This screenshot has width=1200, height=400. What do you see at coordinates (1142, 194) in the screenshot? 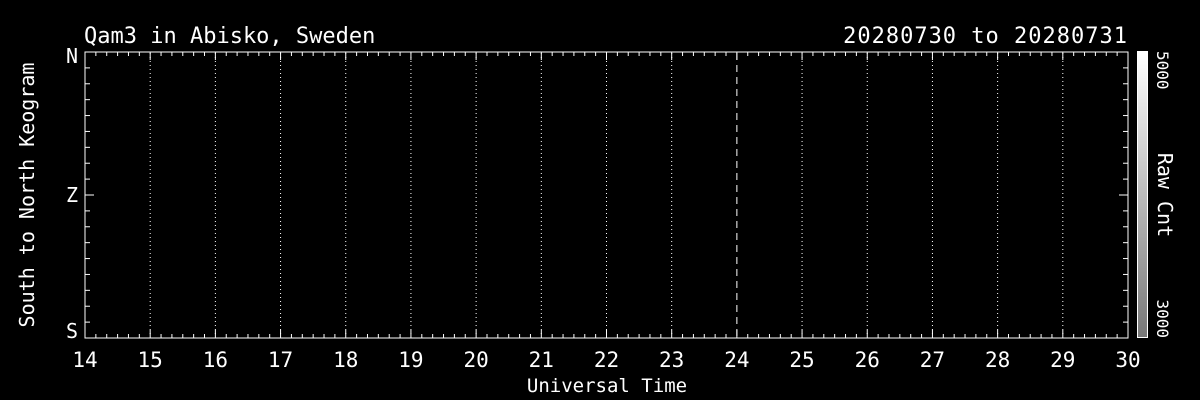
I see `colorbar` at bounding box center [1142, 194].